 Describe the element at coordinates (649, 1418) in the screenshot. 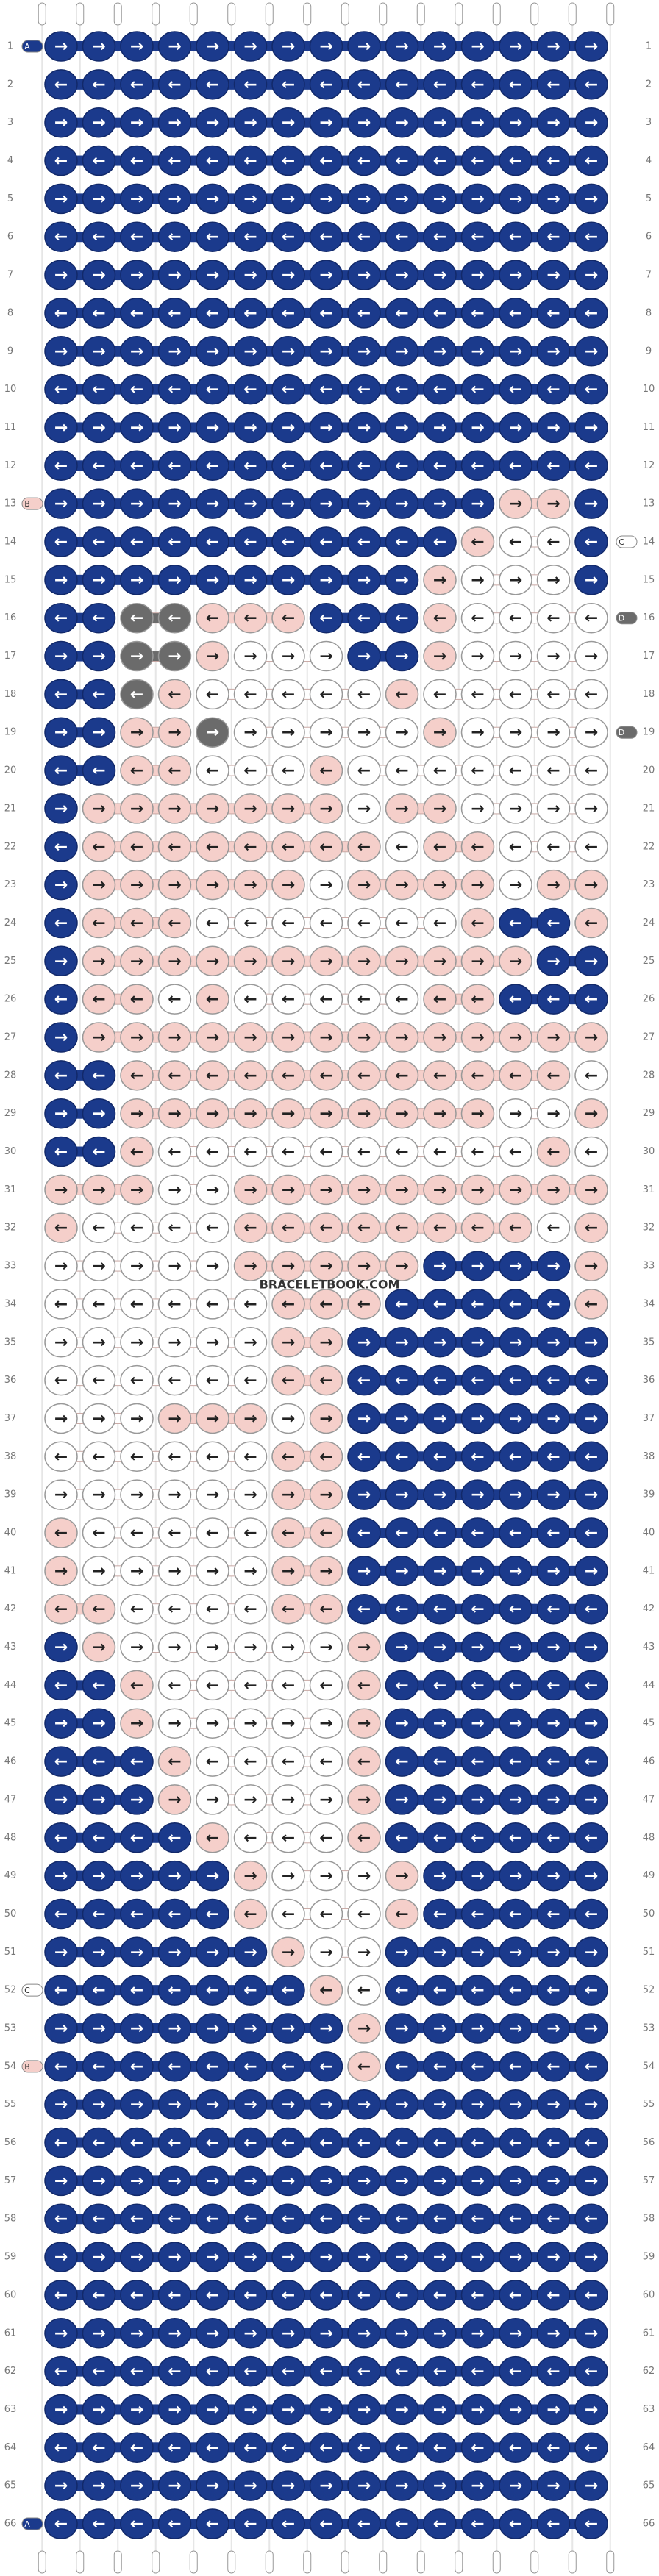

I see `row-label: 37` at that location.